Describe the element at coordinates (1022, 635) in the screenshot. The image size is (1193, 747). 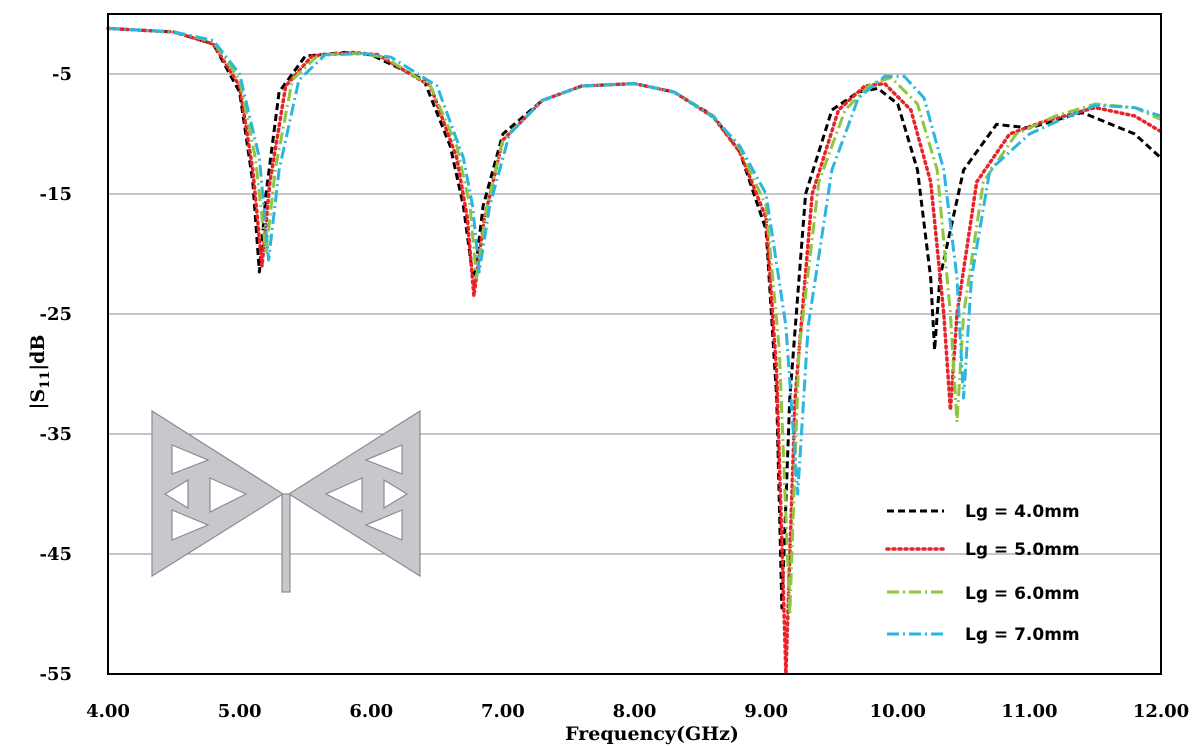
I see `legend-label-lg7: Lg = 7.0mm` at that location.